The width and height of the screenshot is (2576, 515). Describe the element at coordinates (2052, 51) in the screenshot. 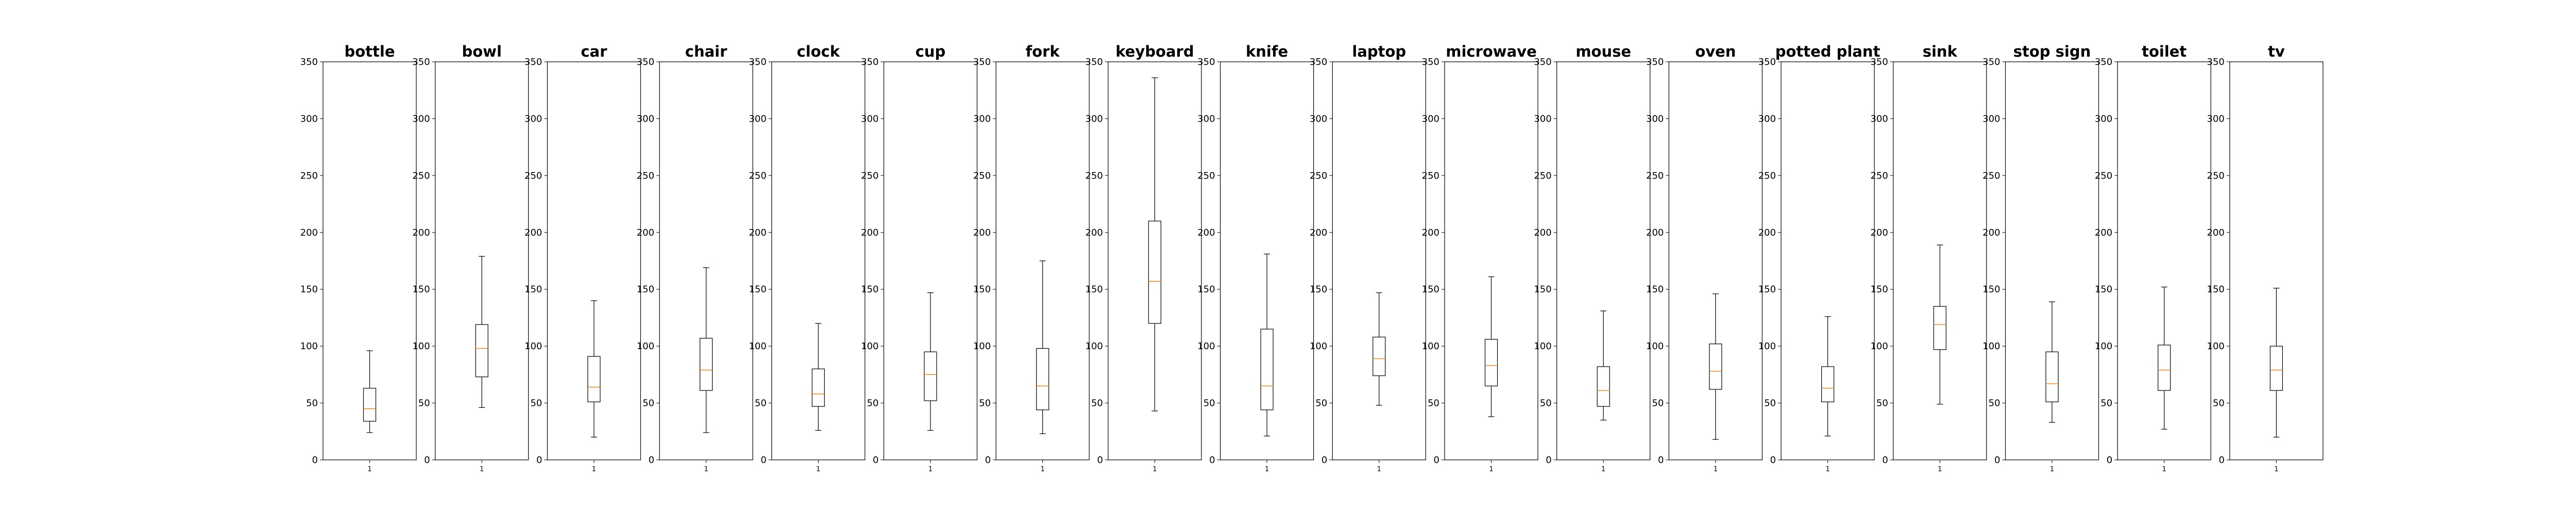

I see `panel-title: stop sign` at that location.